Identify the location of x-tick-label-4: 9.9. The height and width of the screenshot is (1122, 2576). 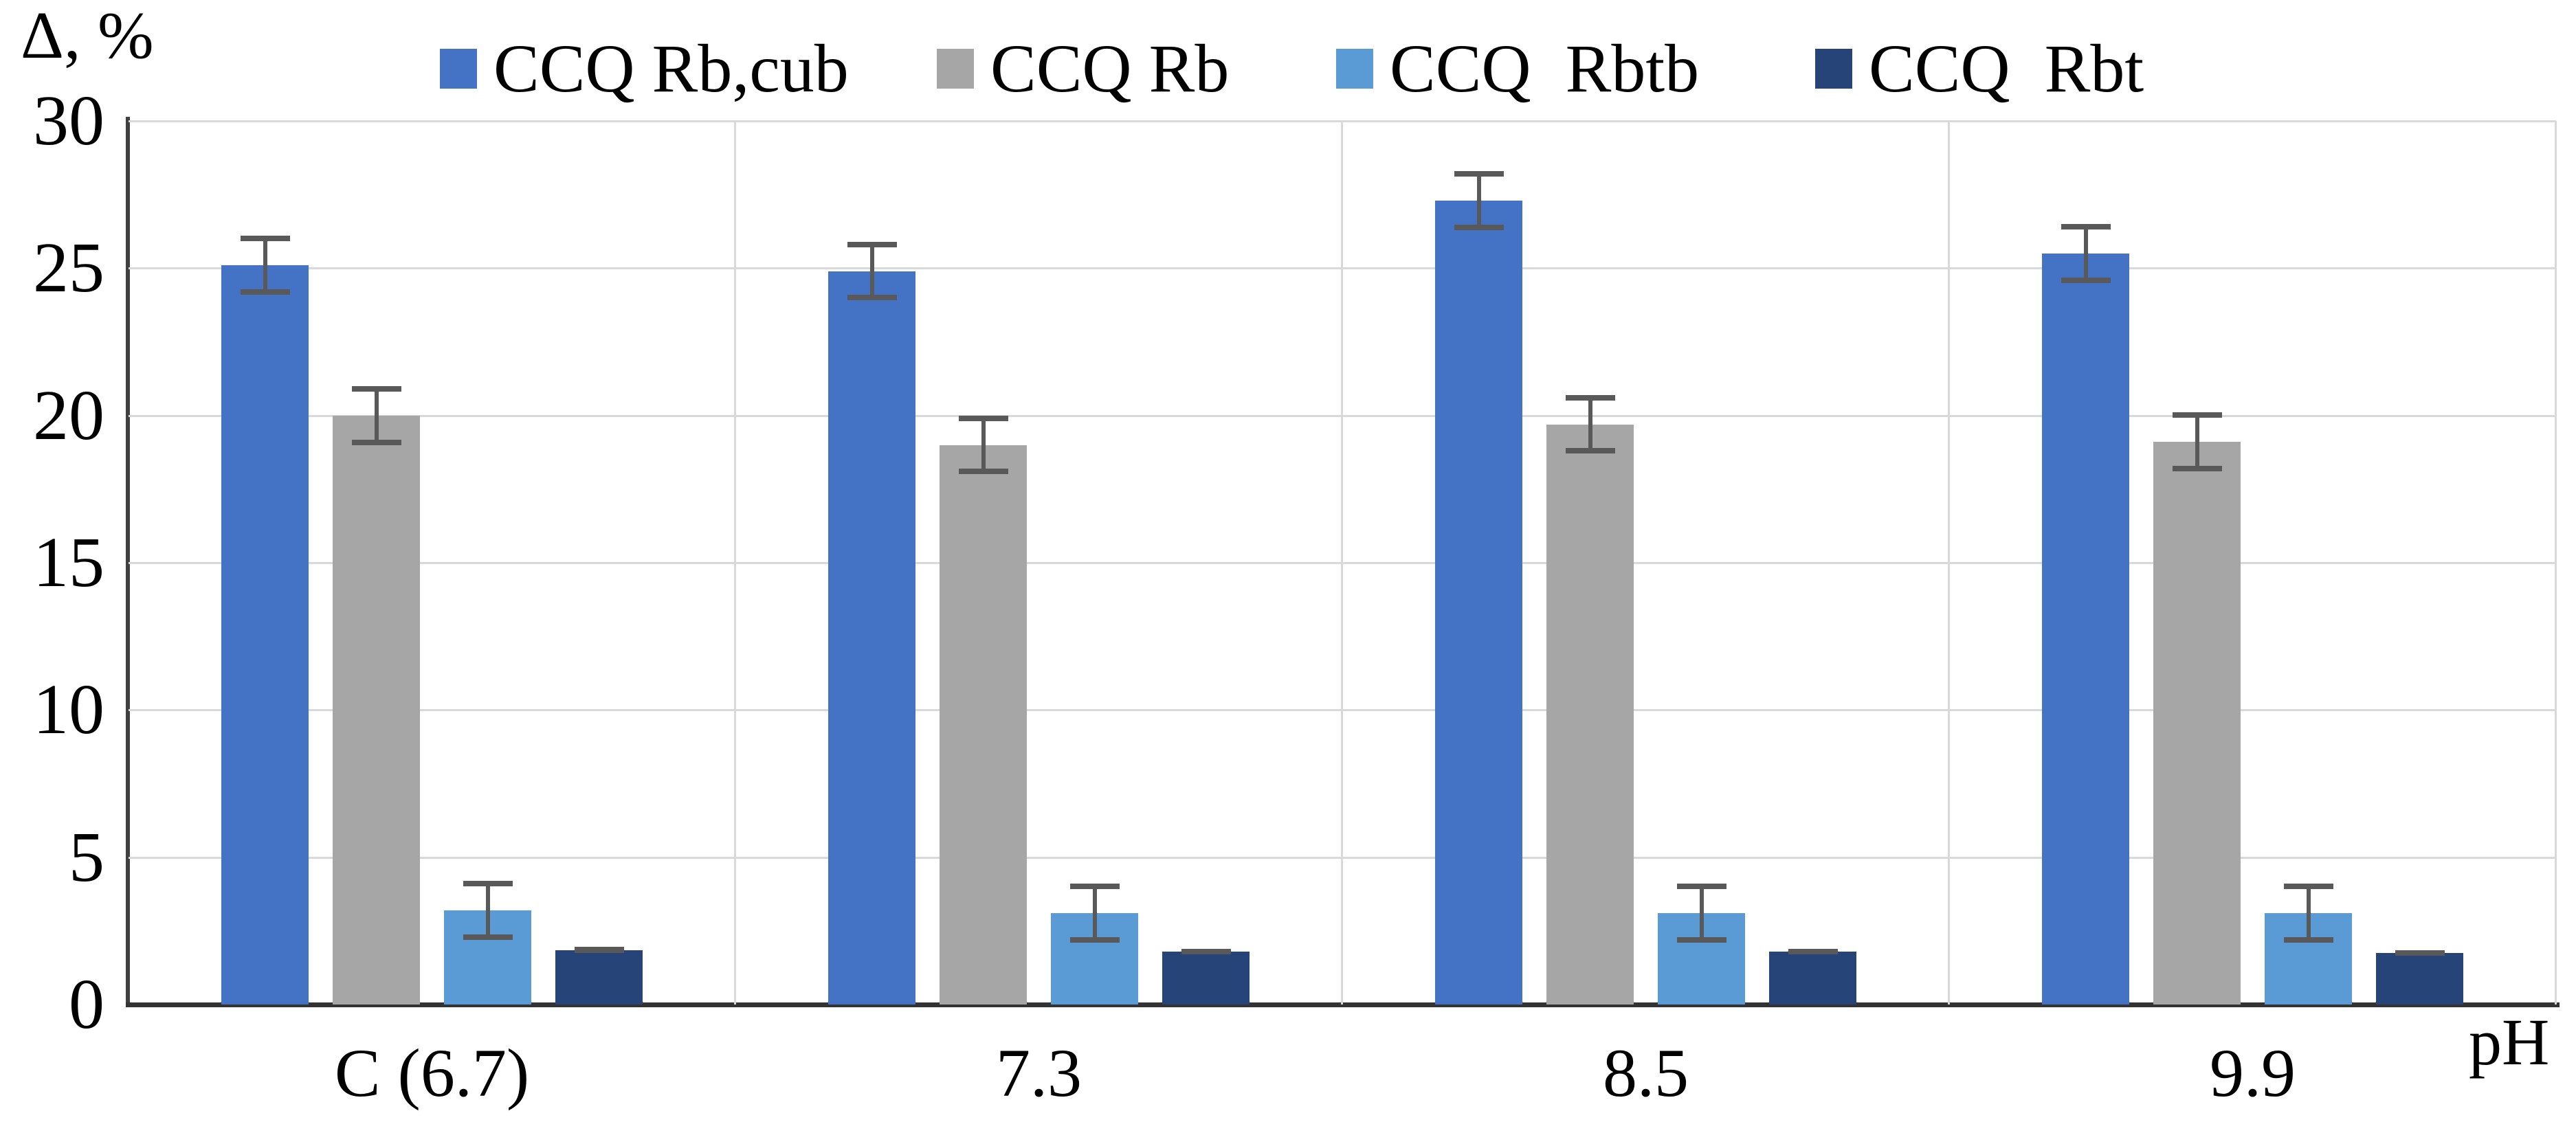
(2253, 1073).